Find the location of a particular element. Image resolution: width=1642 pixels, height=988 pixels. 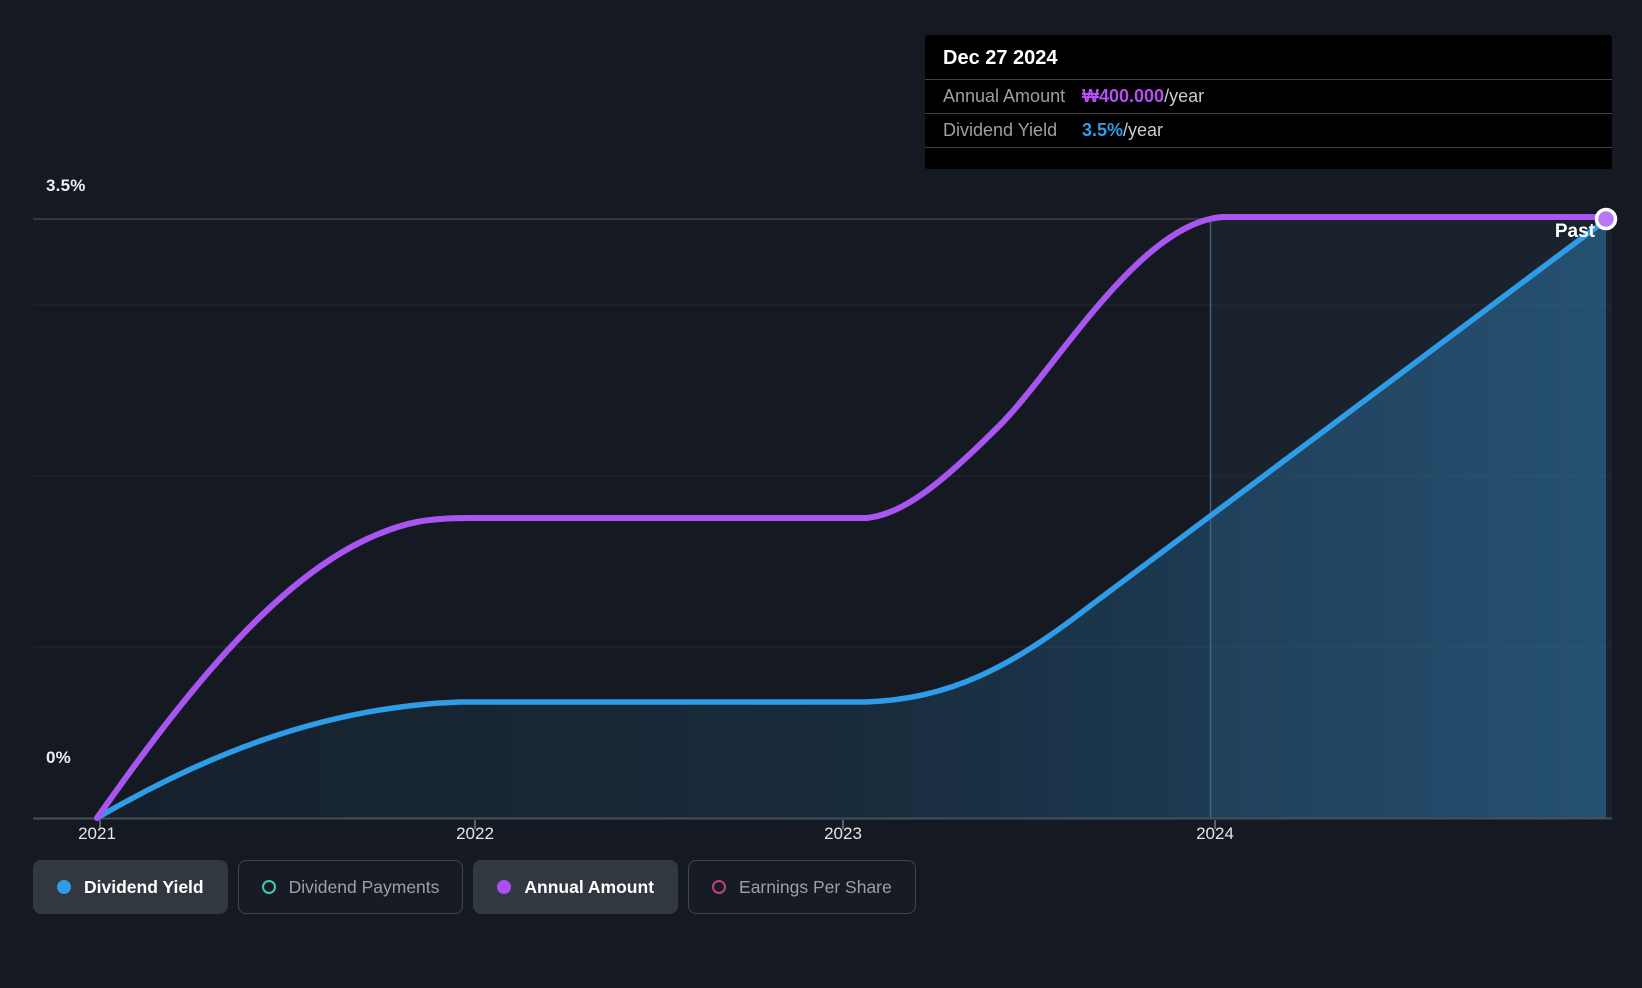

legend-toggle-dividend-payments: Dividend Payments is located at coordinates (350, 887).